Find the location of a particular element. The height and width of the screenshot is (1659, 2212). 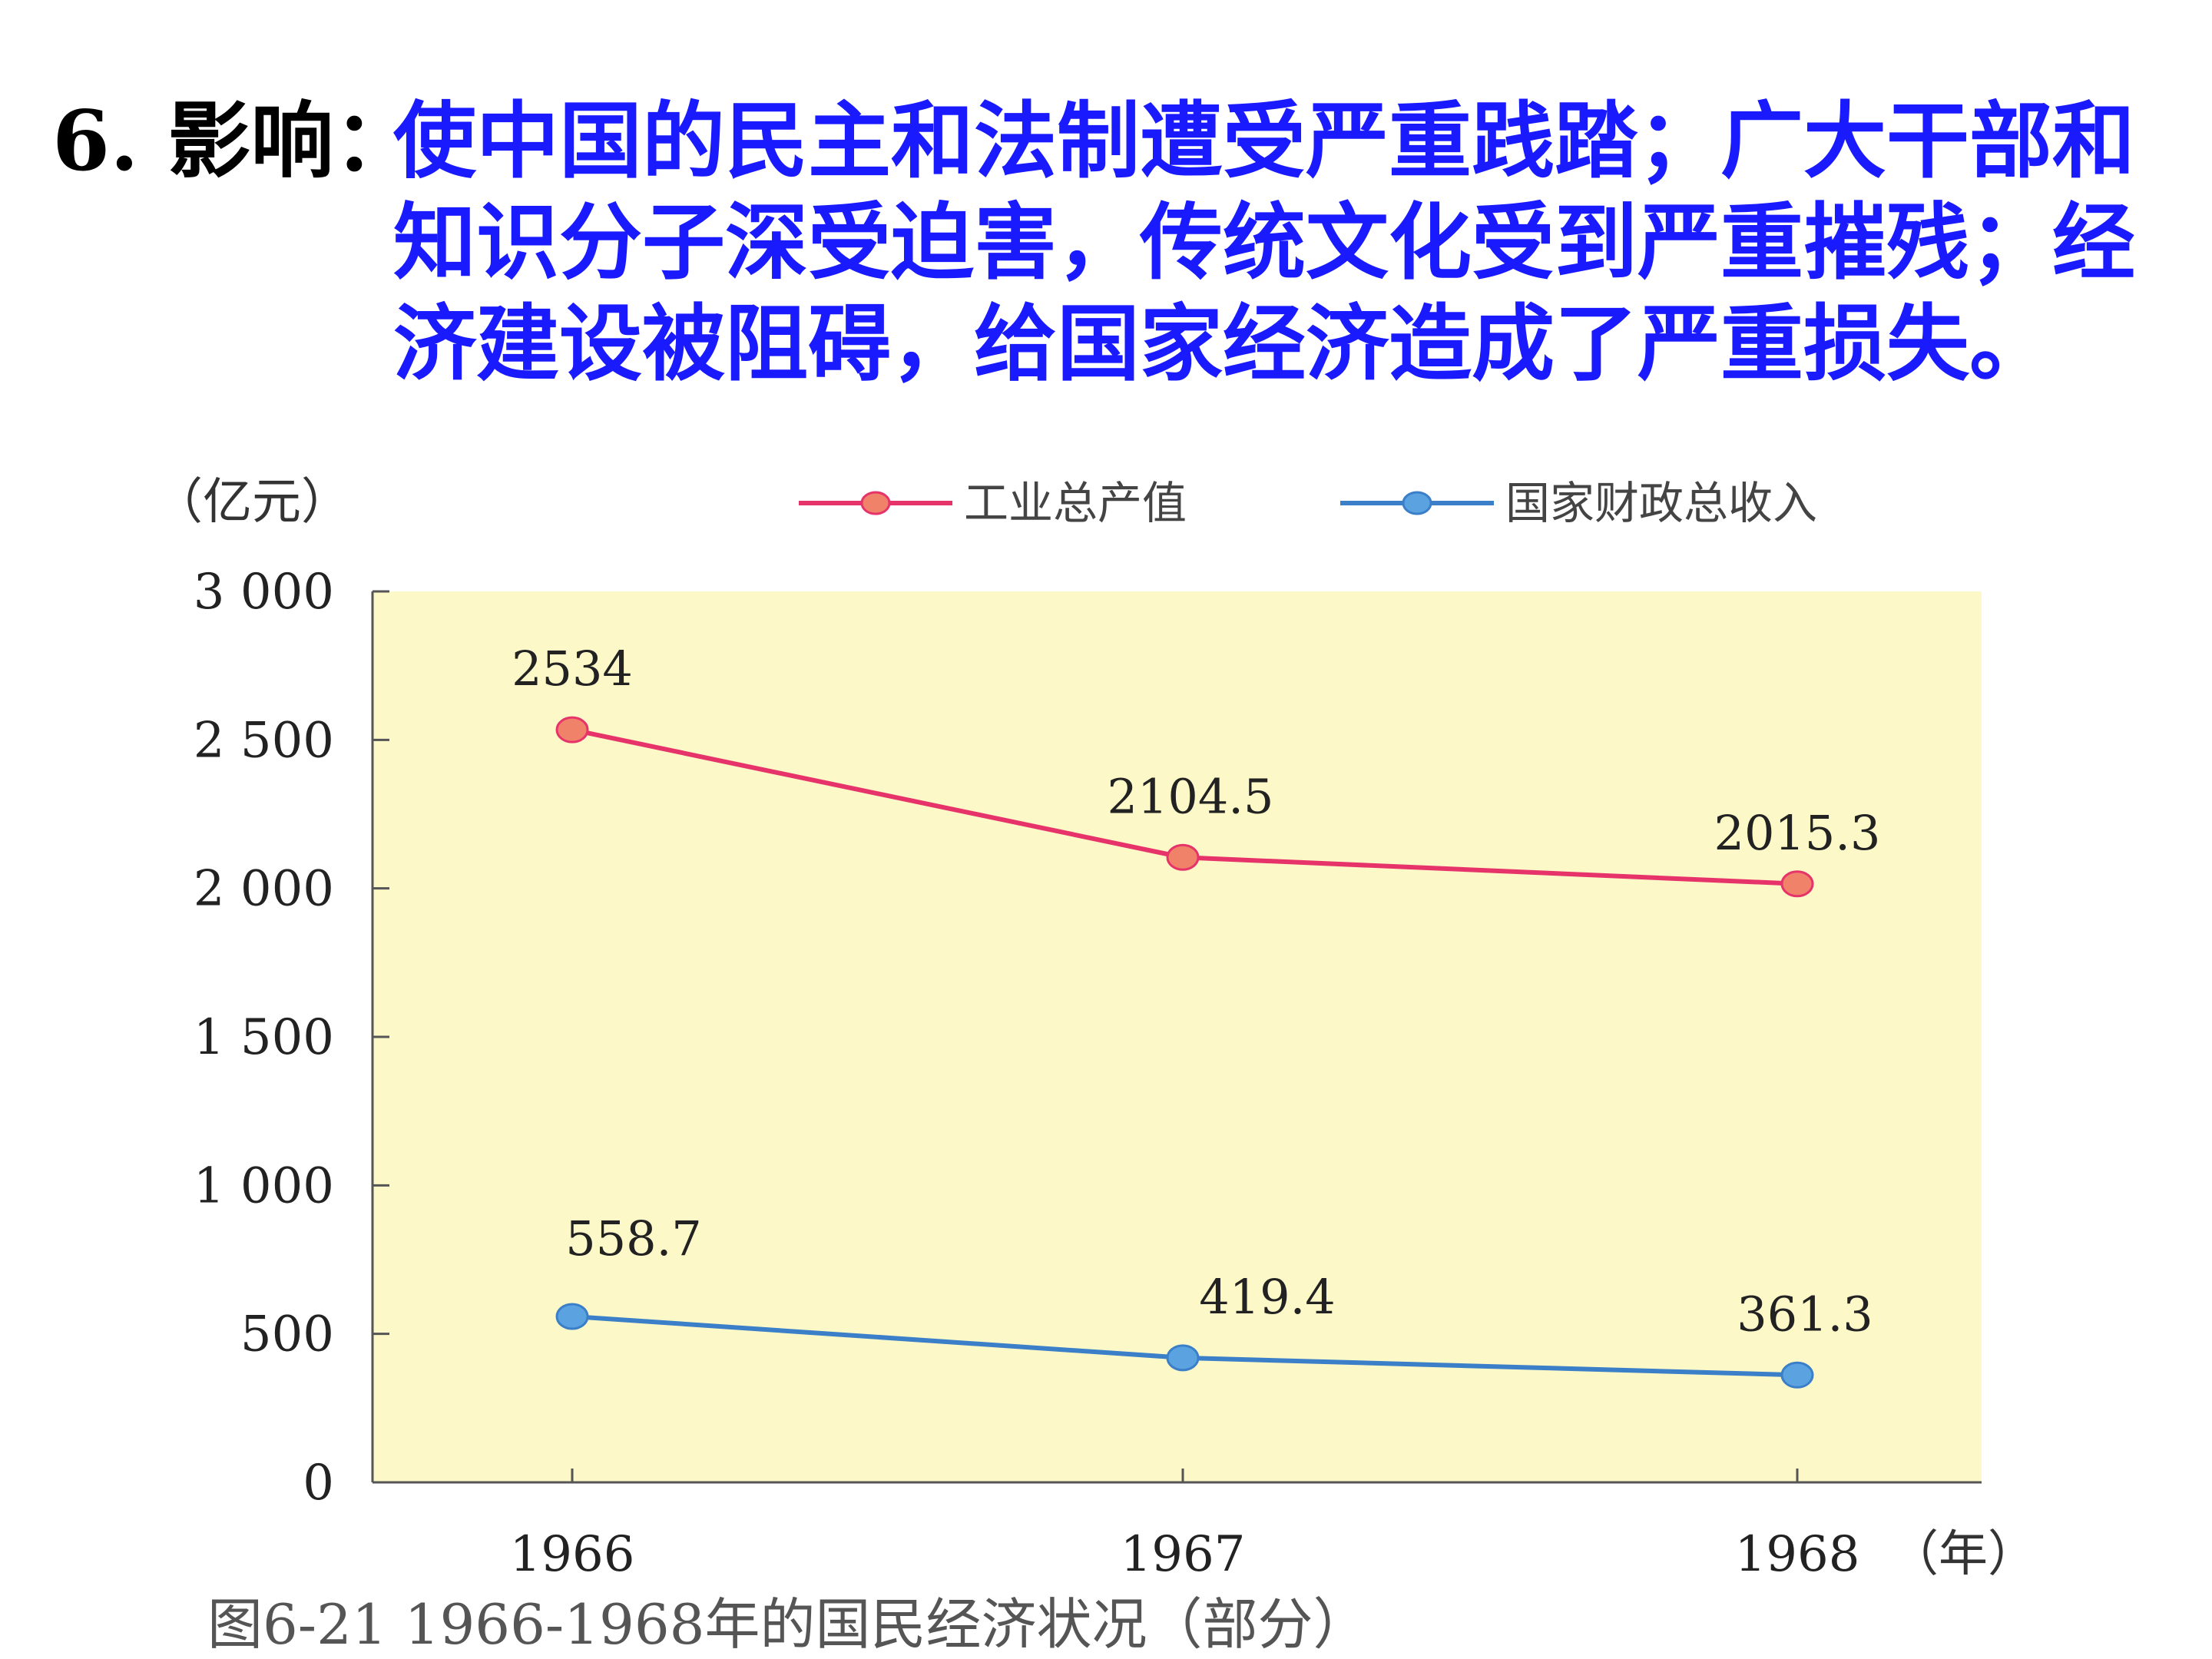

data-label: 361.3 is located at coordinates (1805, 1314).